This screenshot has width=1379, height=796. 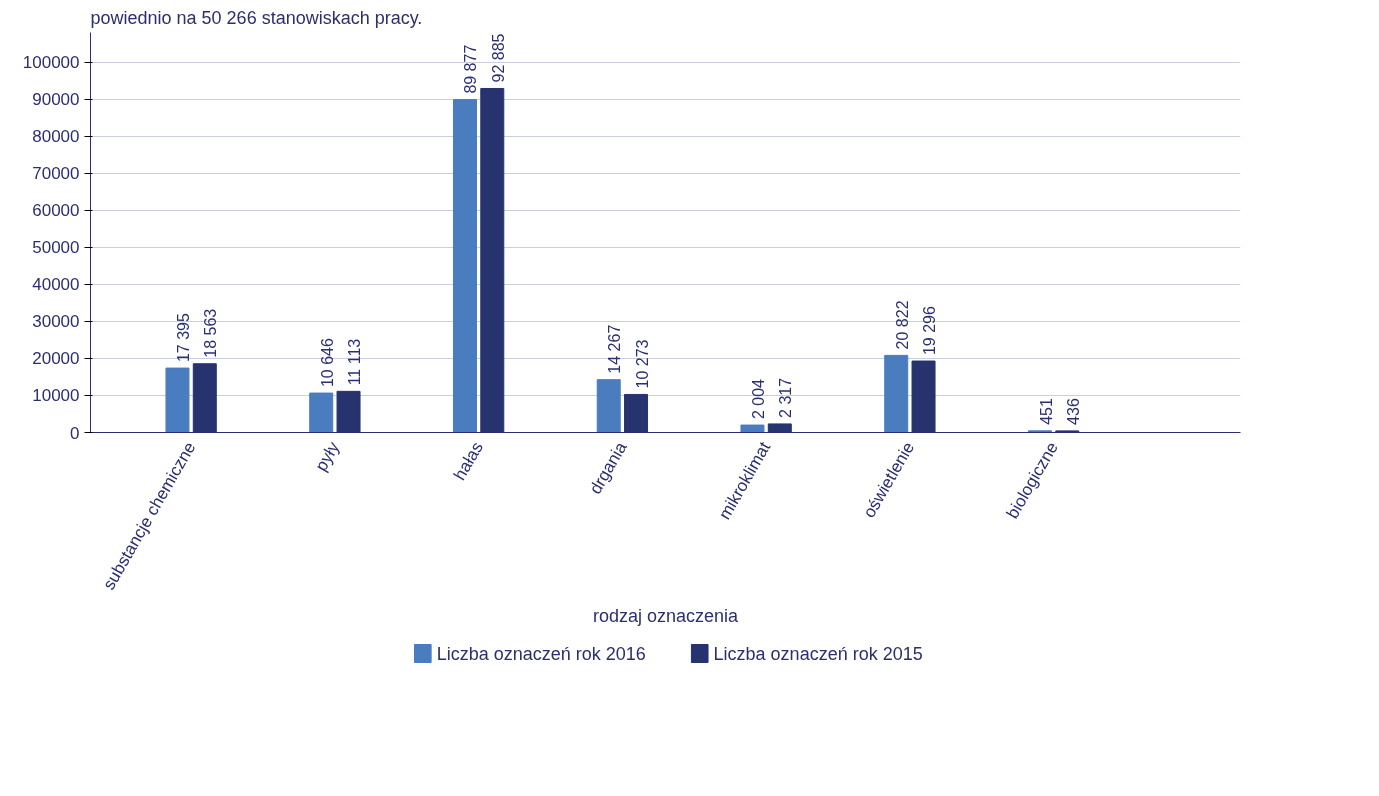 I want to click on text: powiednio na 50 266 stanowiskach pracy., so click(x=256, y=17).